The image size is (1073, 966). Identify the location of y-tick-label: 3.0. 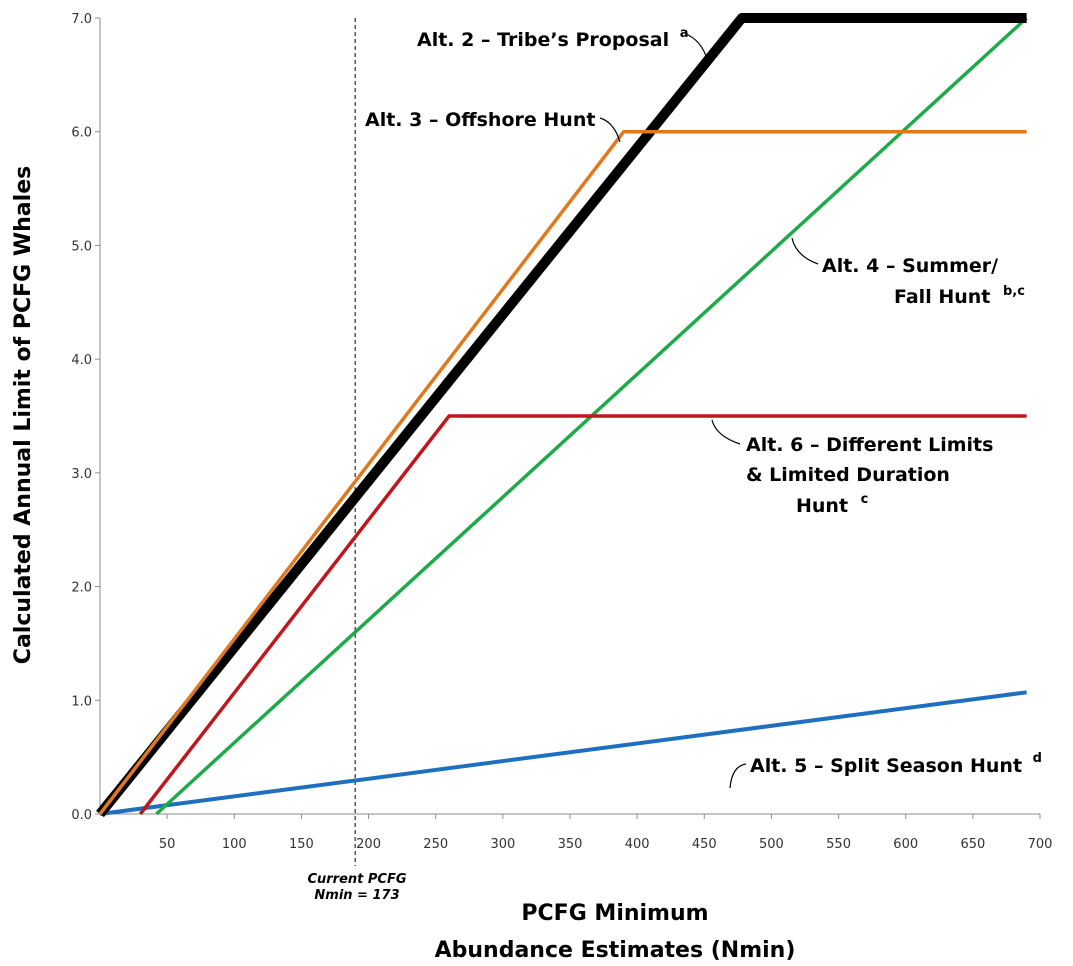
(81, 474).